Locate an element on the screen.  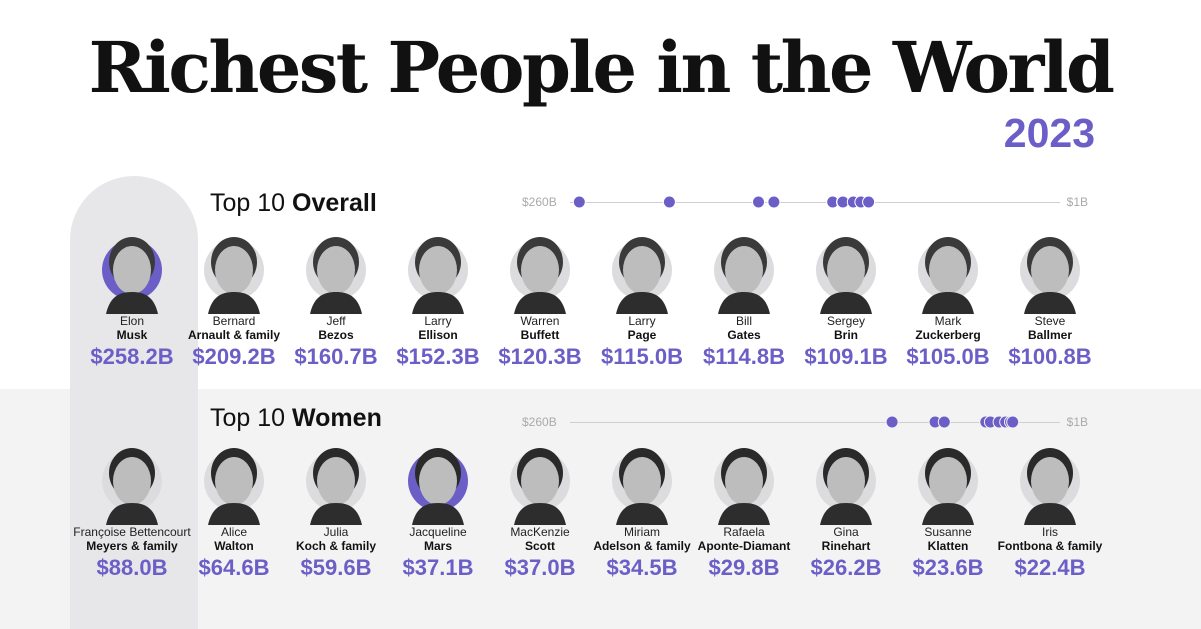
person-last-name: Brin is located at coordinates (846, 335).